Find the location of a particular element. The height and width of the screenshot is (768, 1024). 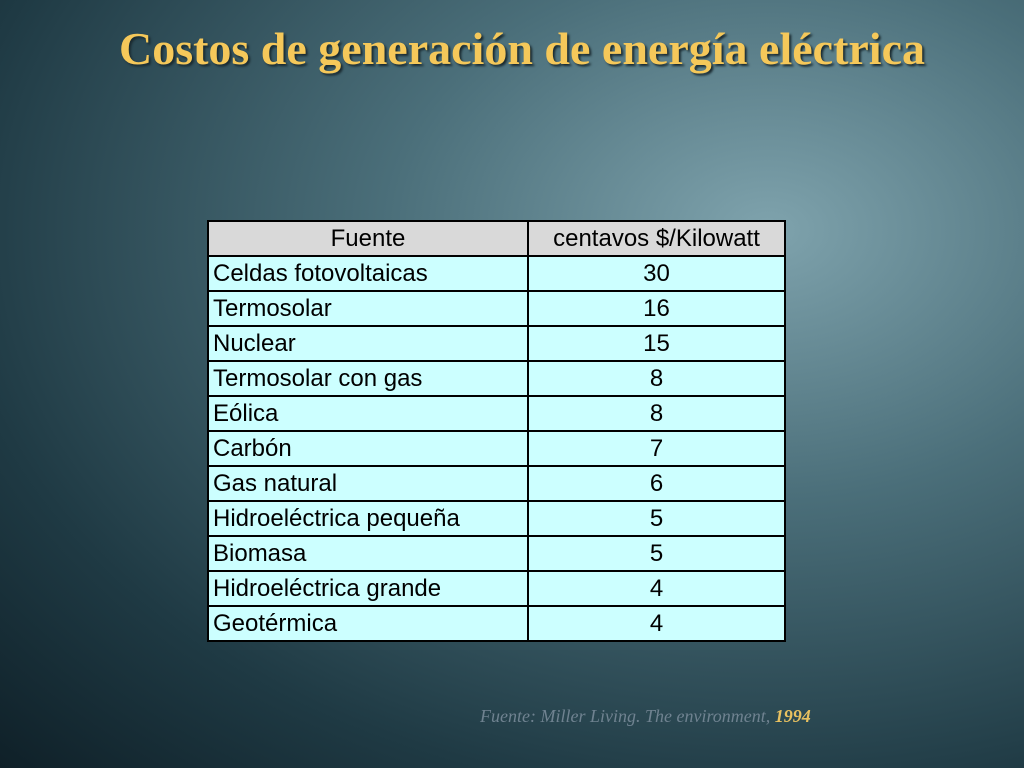

table-row: Gas natural 6 is located at coordinates (496, 483).